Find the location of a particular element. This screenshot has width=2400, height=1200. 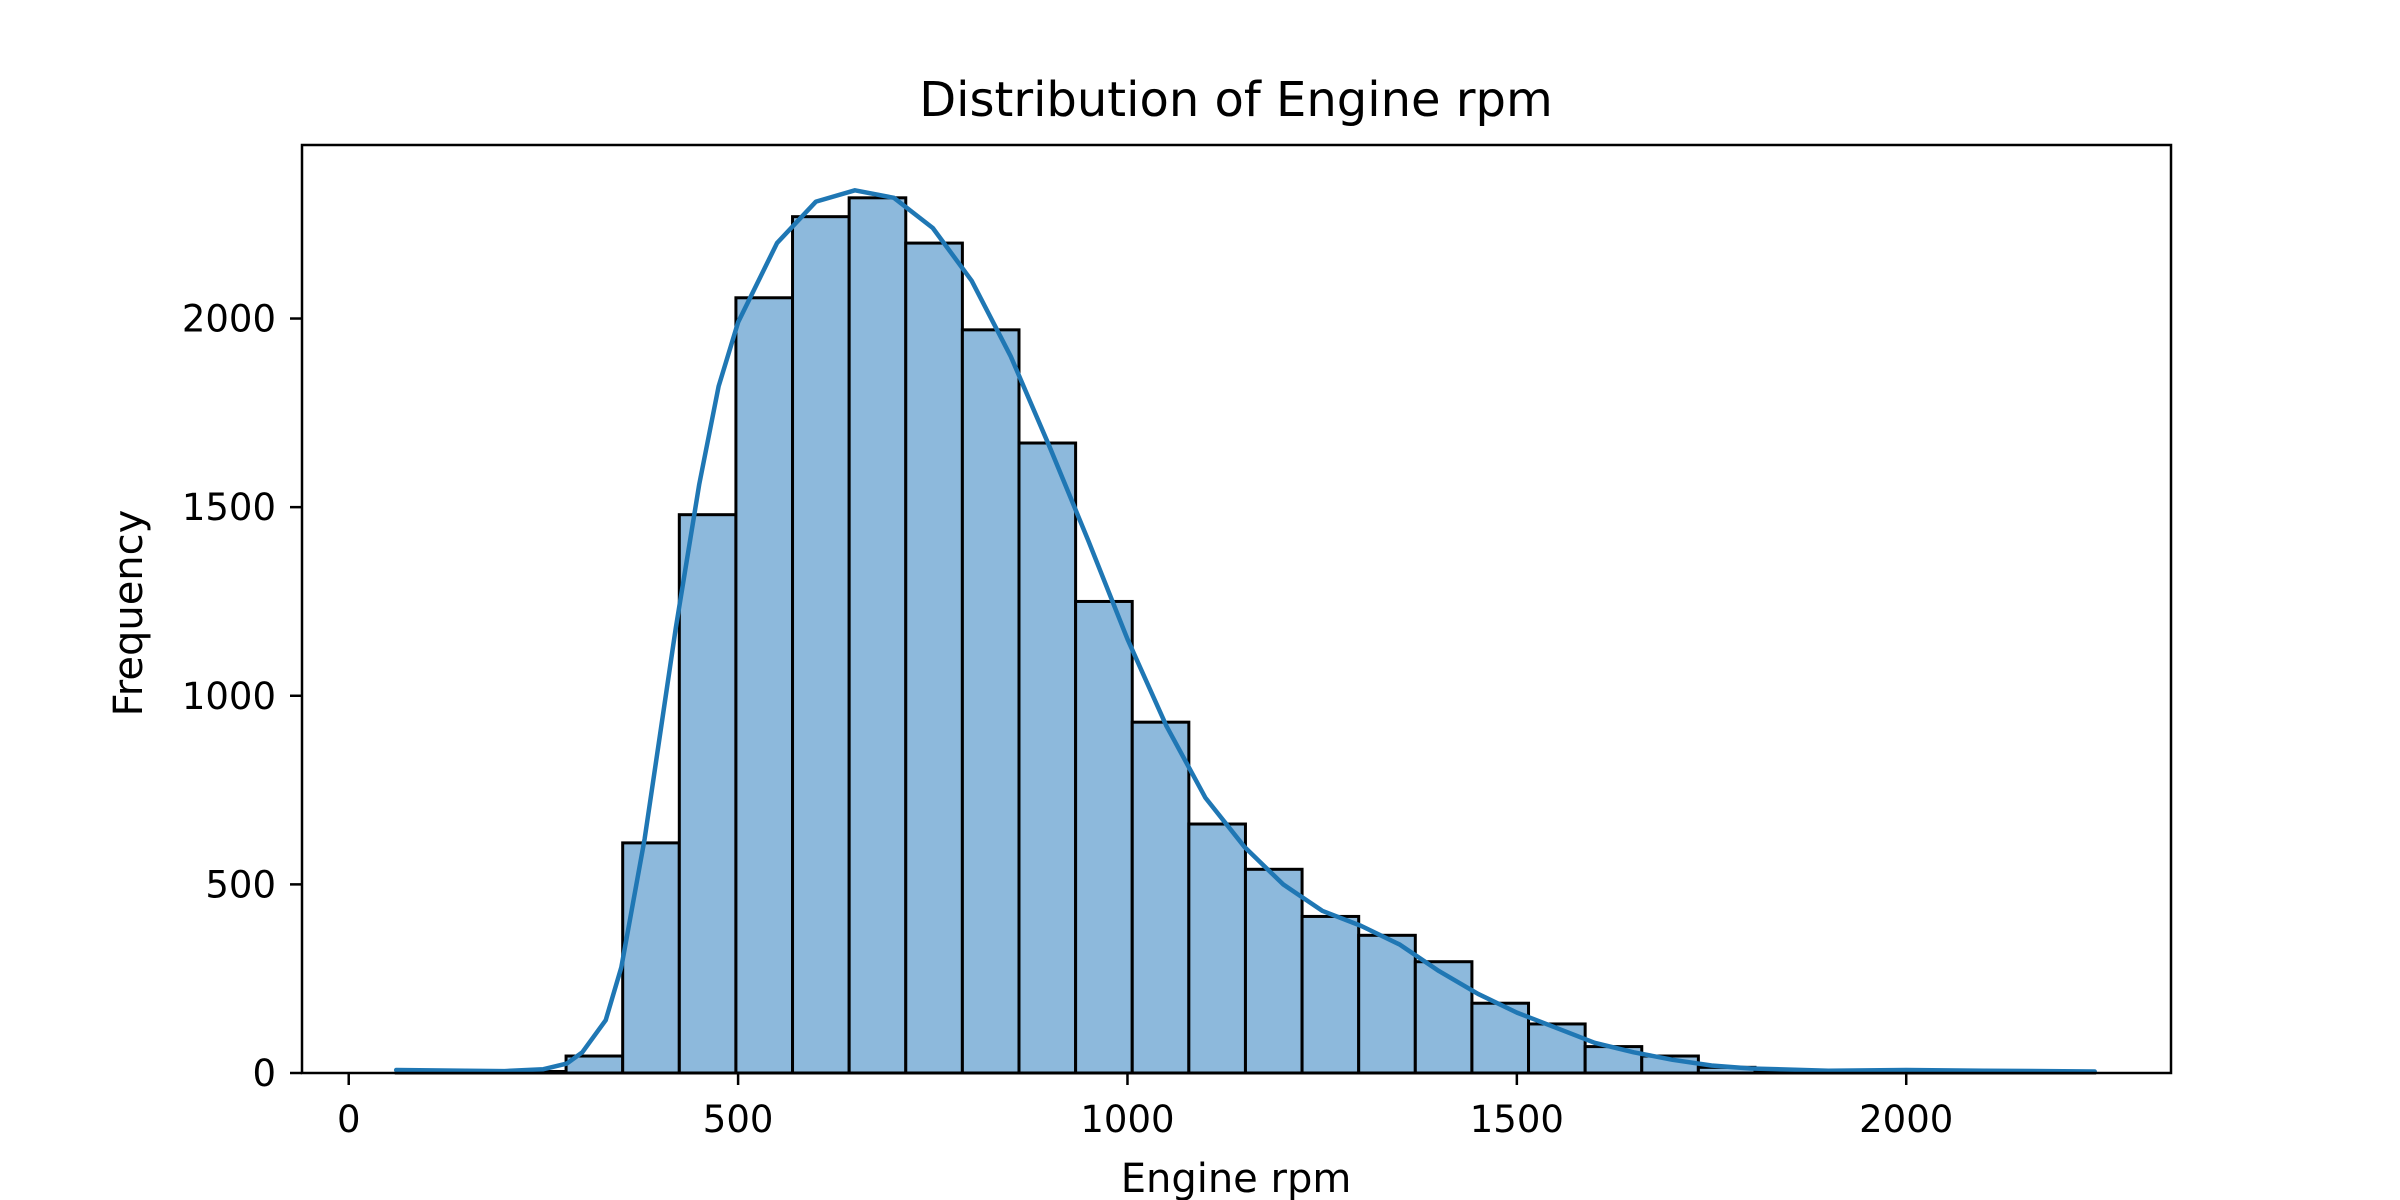

y-tick-label: 1500 is located at coordinates (229, 507).